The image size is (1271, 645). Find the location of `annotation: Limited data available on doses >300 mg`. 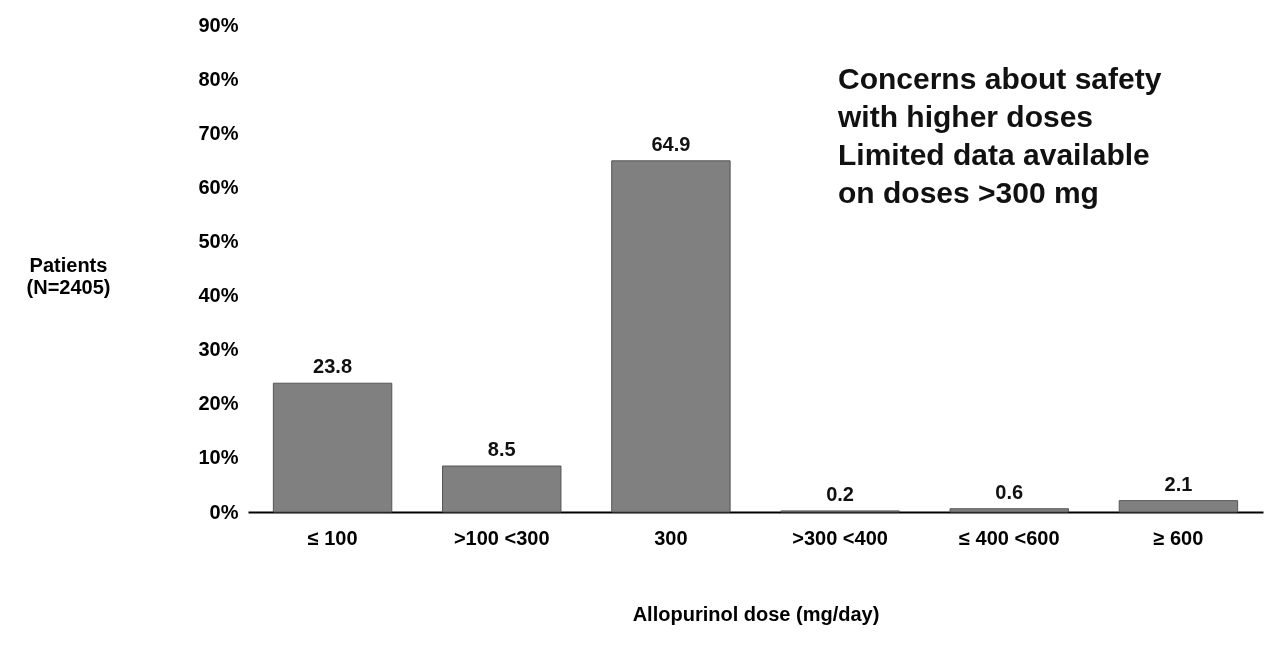

annotation: Limited data available on doses >300 mg is located at coordinates (994, 173).